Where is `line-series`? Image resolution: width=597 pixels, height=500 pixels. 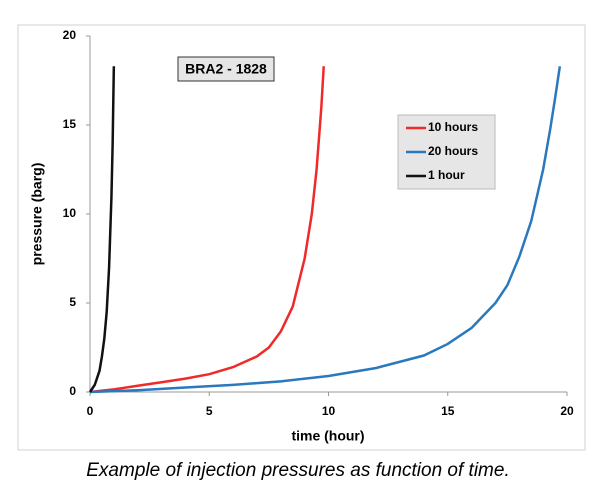
line-series is located at coordinates (102, 229).